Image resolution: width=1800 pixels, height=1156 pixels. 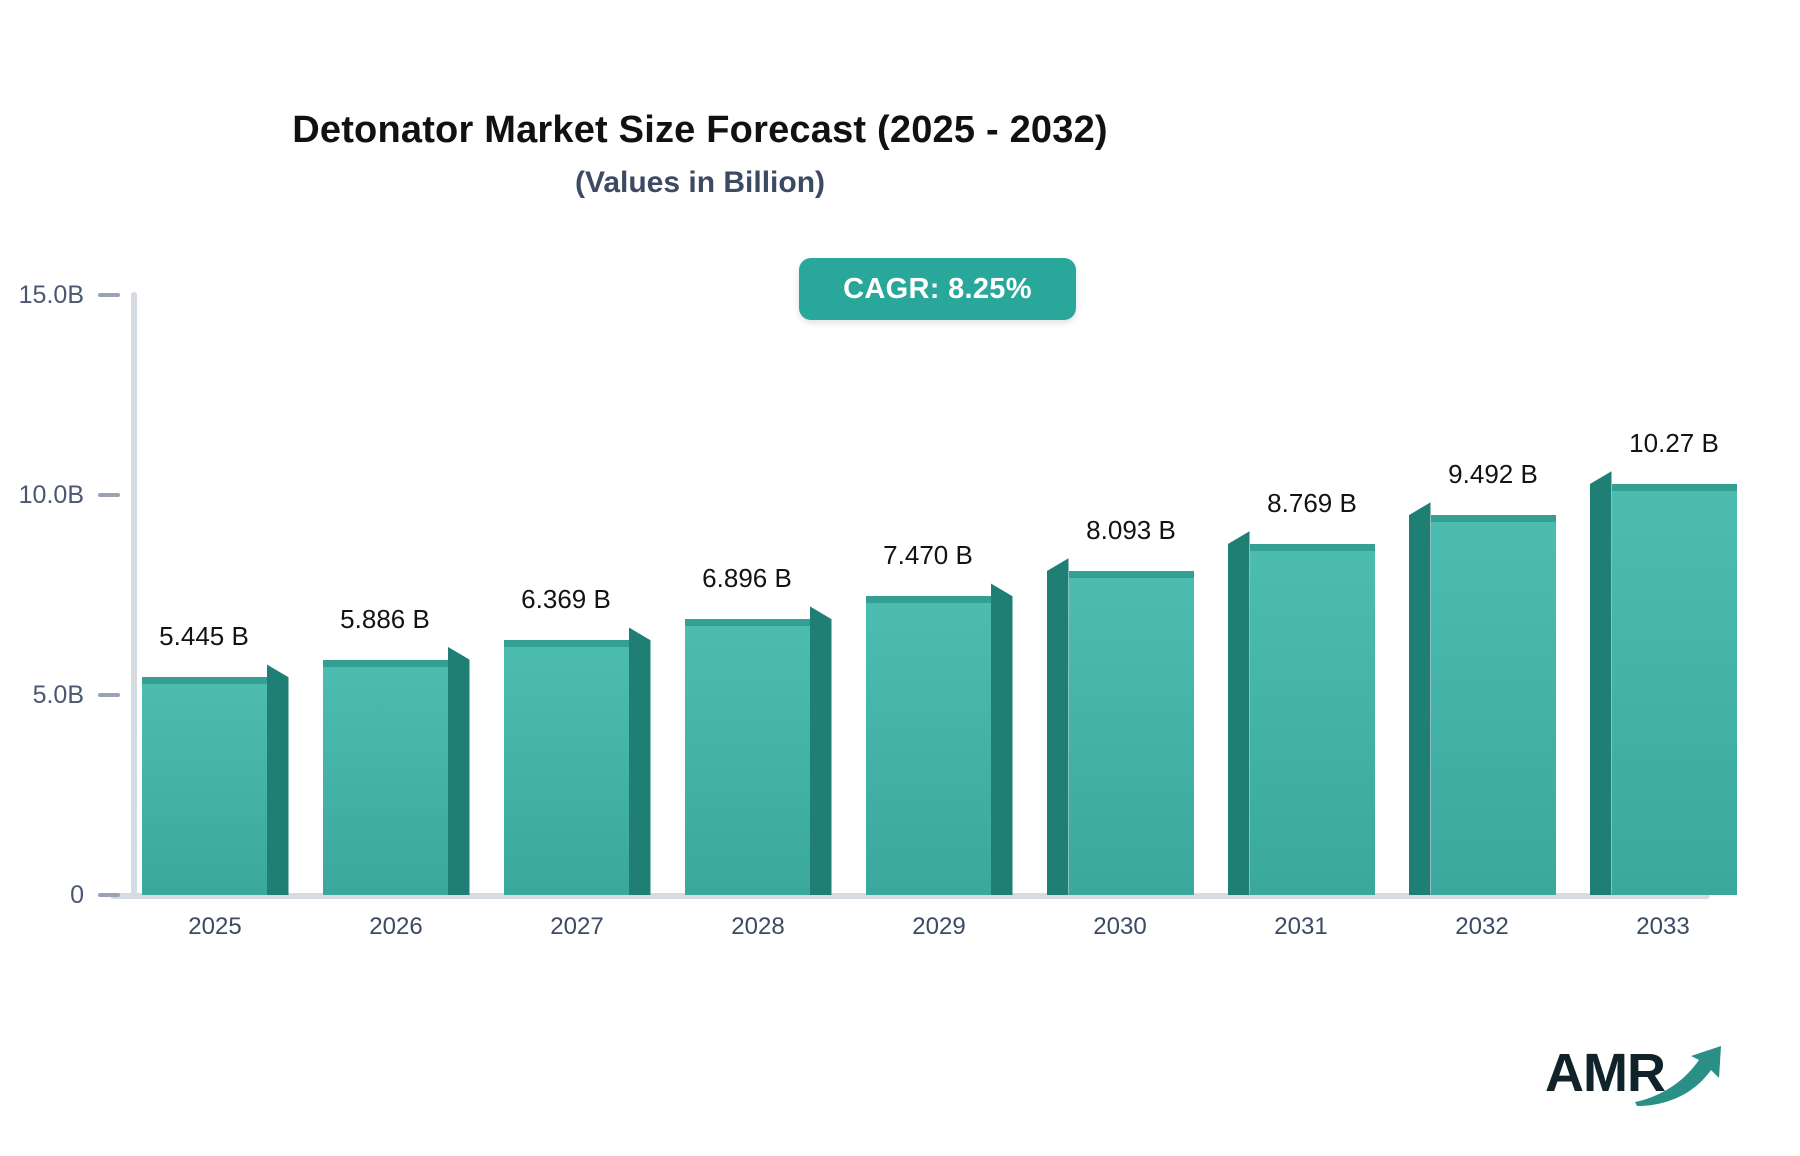 What do you see at coordinates (1683, 1079) in the screenshot?
I see `growth-arrow-icon` at bounding box center [1683, 1079].